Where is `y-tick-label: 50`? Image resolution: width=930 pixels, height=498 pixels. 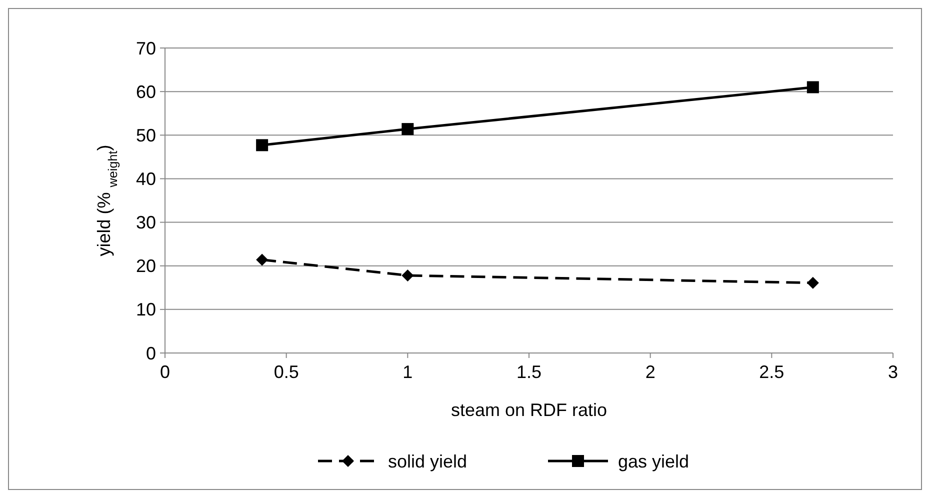 y-tick-label: 50 is located at coordinates (146, 135).